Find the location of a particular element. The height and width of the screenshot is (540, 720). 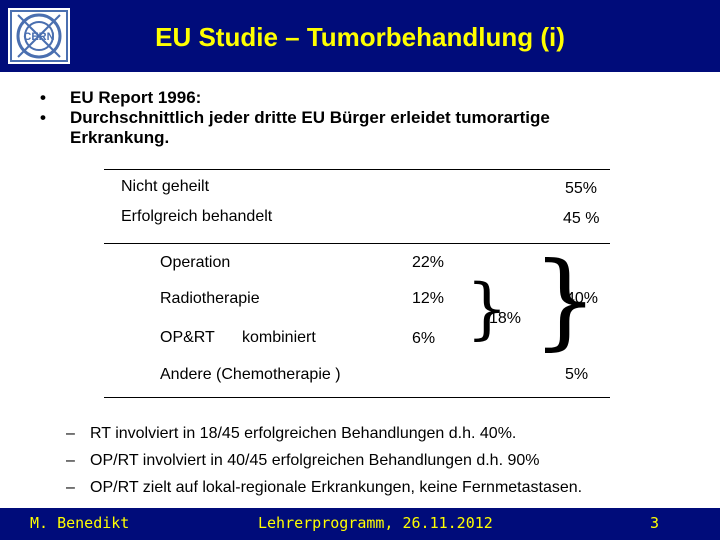

footer-bar: M. Benedikt Lehrerprogramm, 26.11.2012 3 is located at coordinates (360, 524).